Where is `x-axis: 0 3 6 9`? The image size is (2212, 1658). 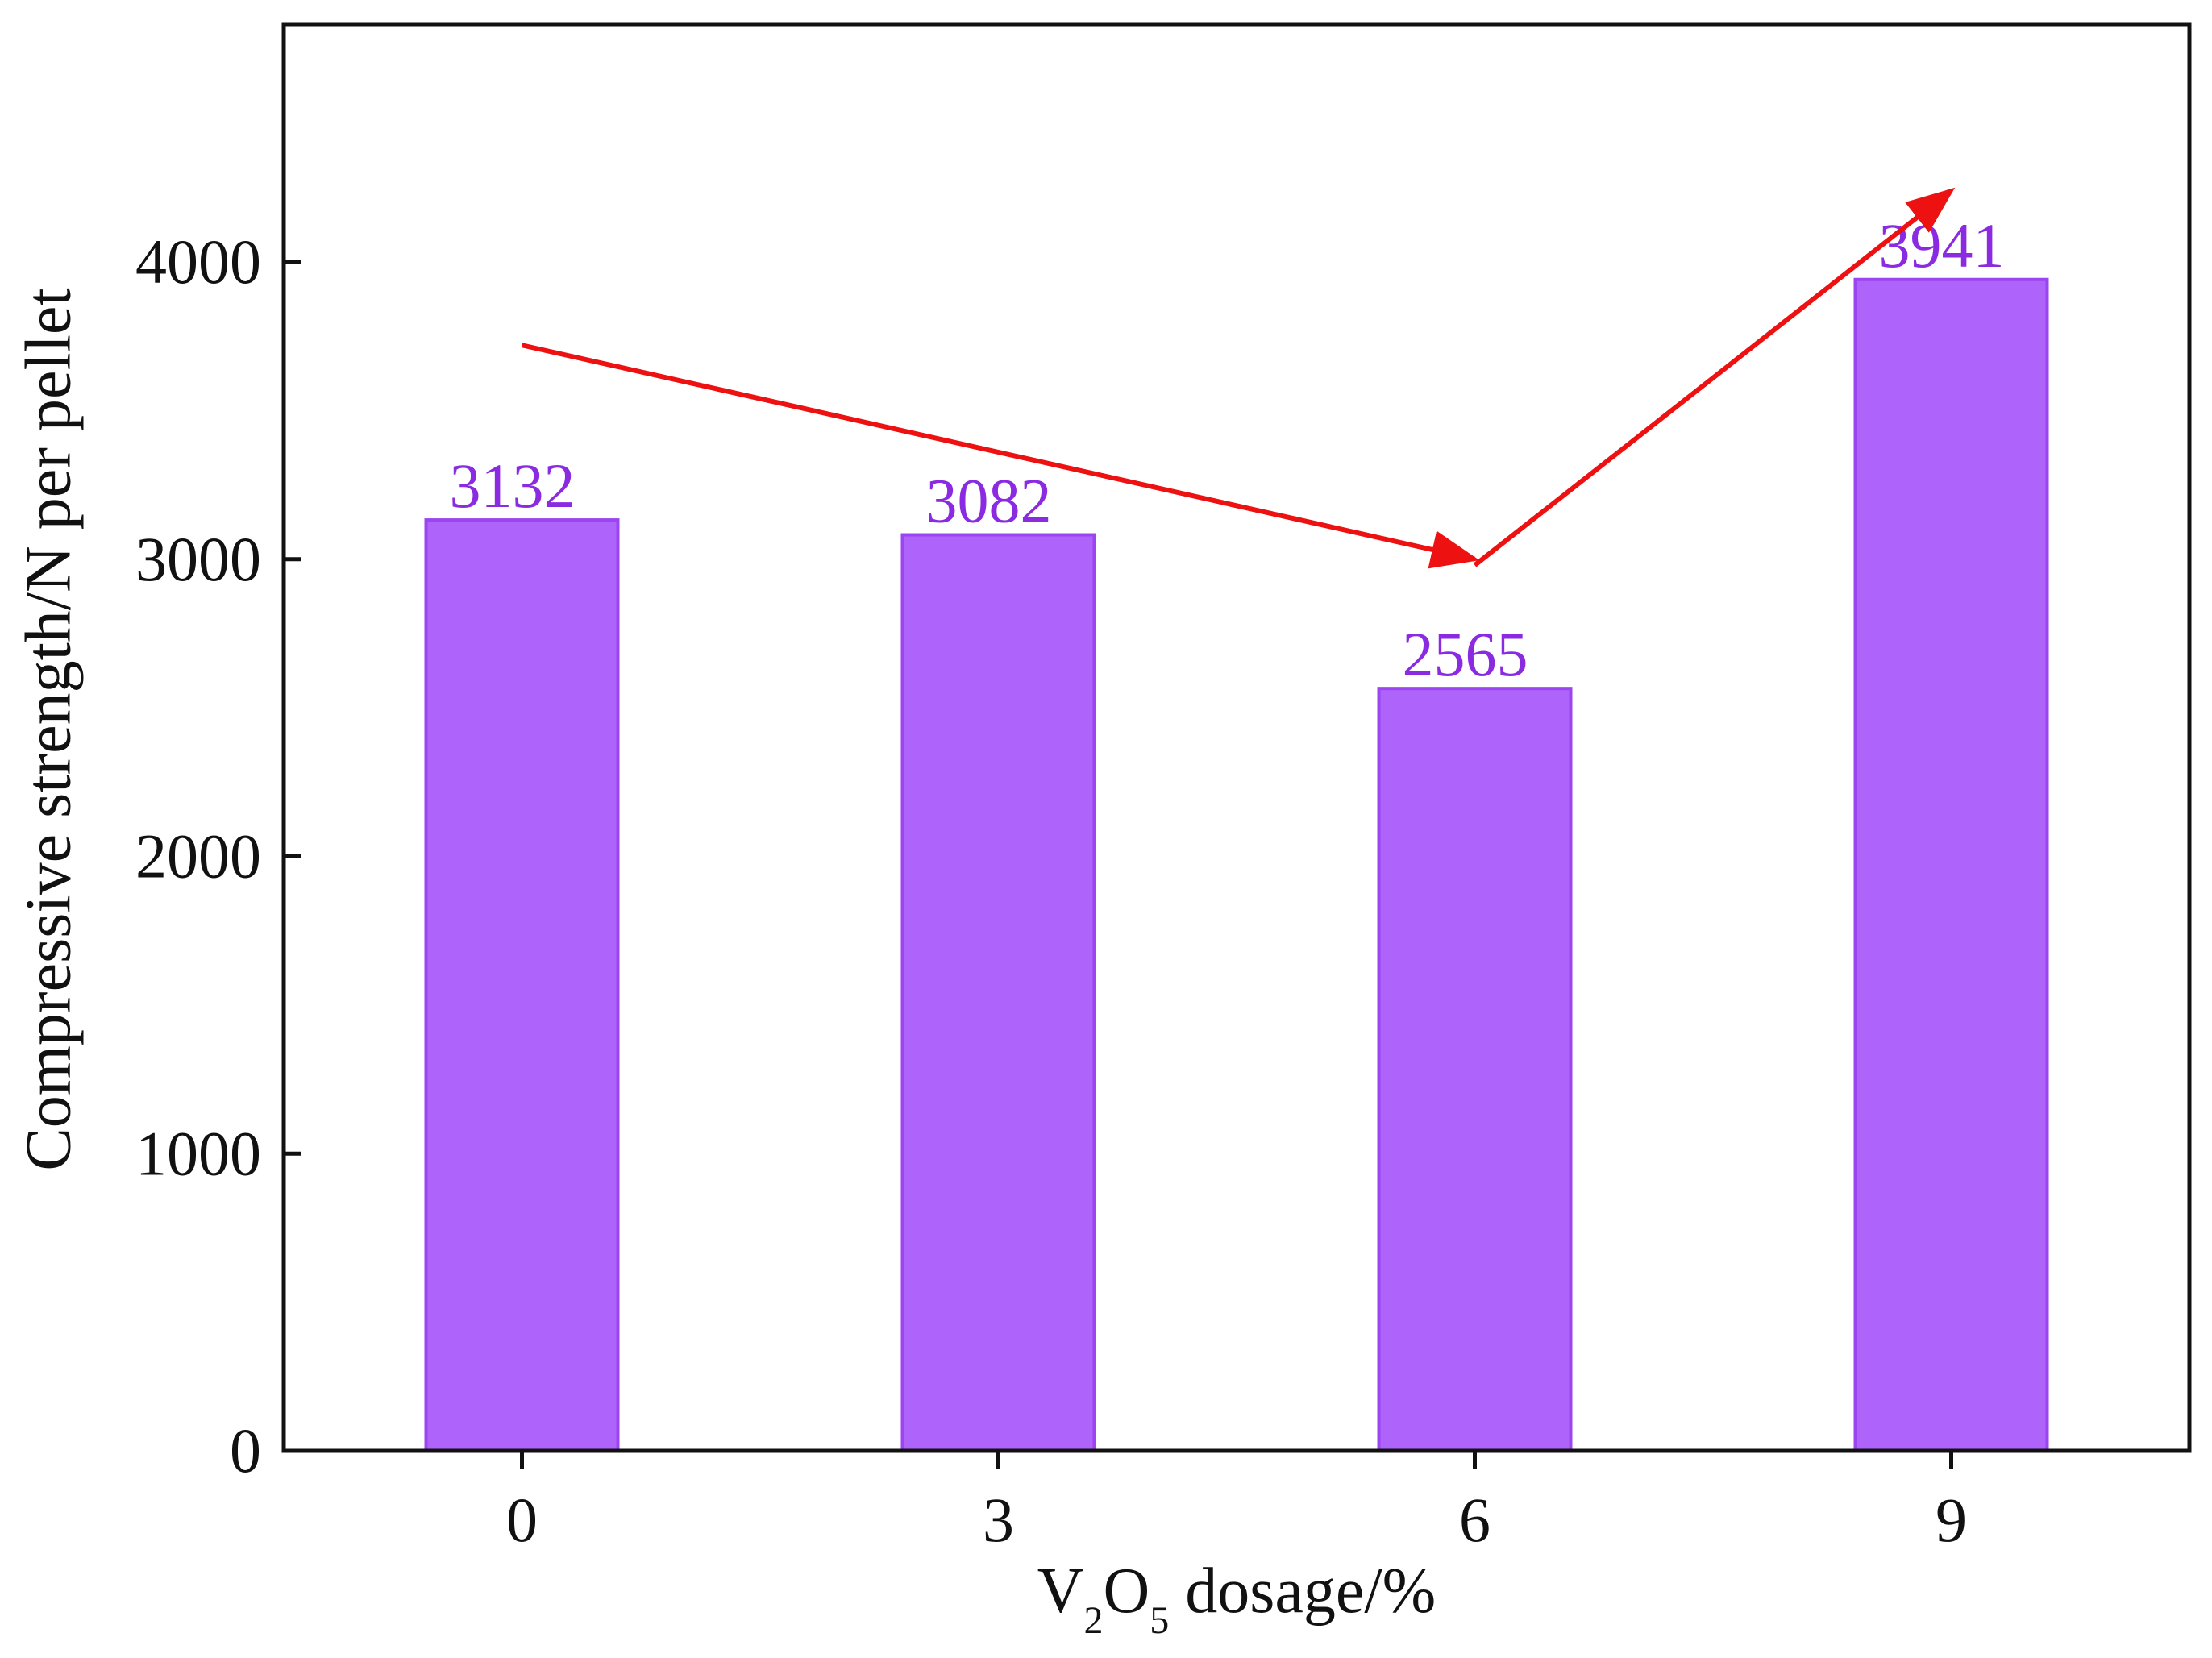
x-axis: 0 3 6 9 is located at coordinates (1236, 1503).